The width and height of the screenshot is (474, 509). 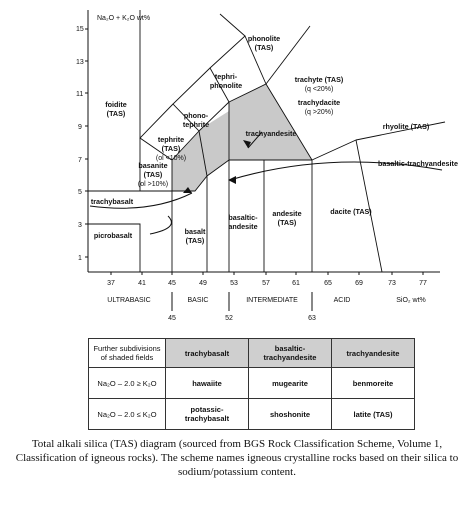 What do you see at coordinates (234, 283) in the screenshot?
I see `x-tick-label: 53` at bounding box center [234, 283].